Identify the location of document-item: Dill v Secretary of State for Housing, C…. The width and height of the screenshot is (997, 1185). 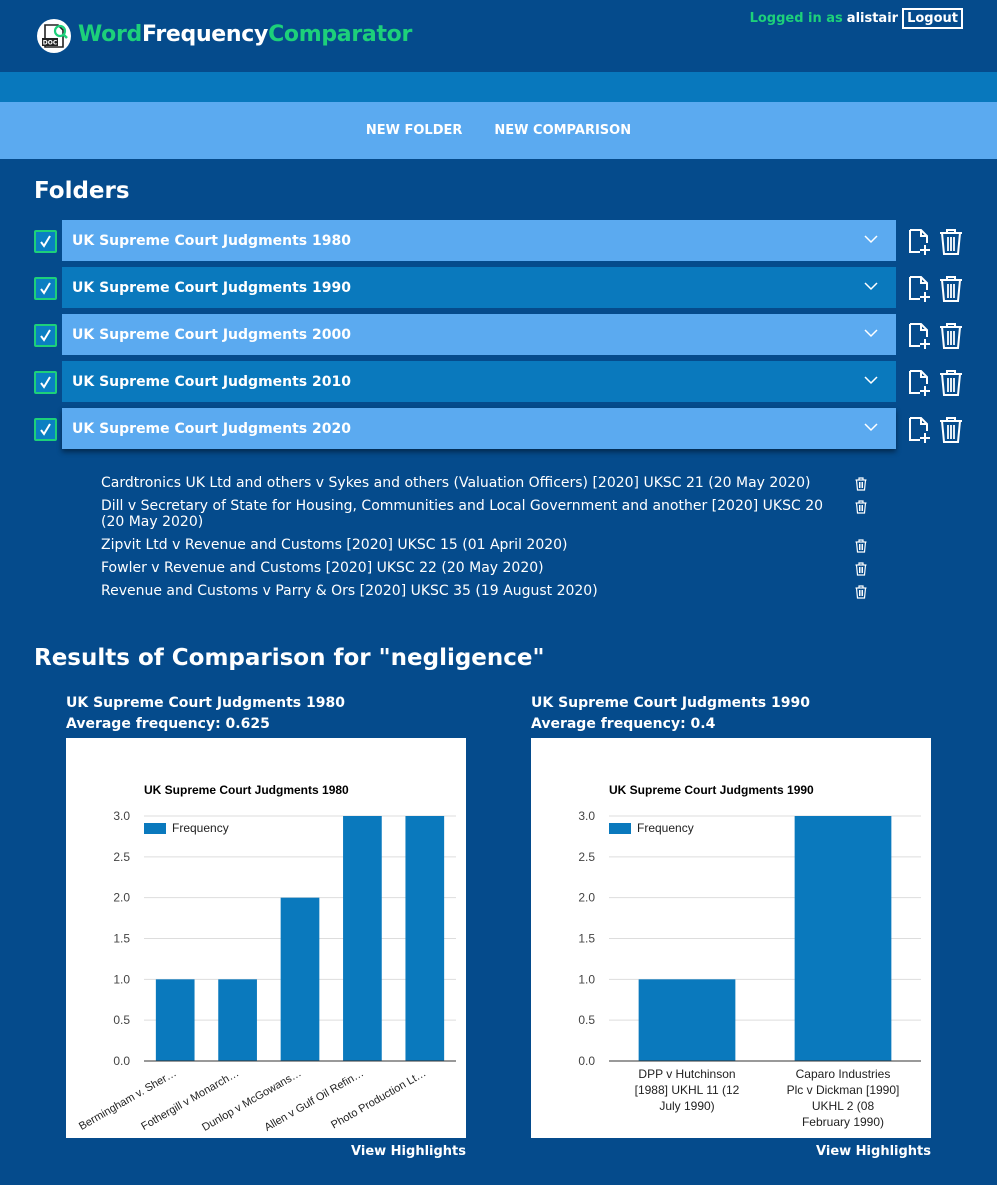
(486, 514).